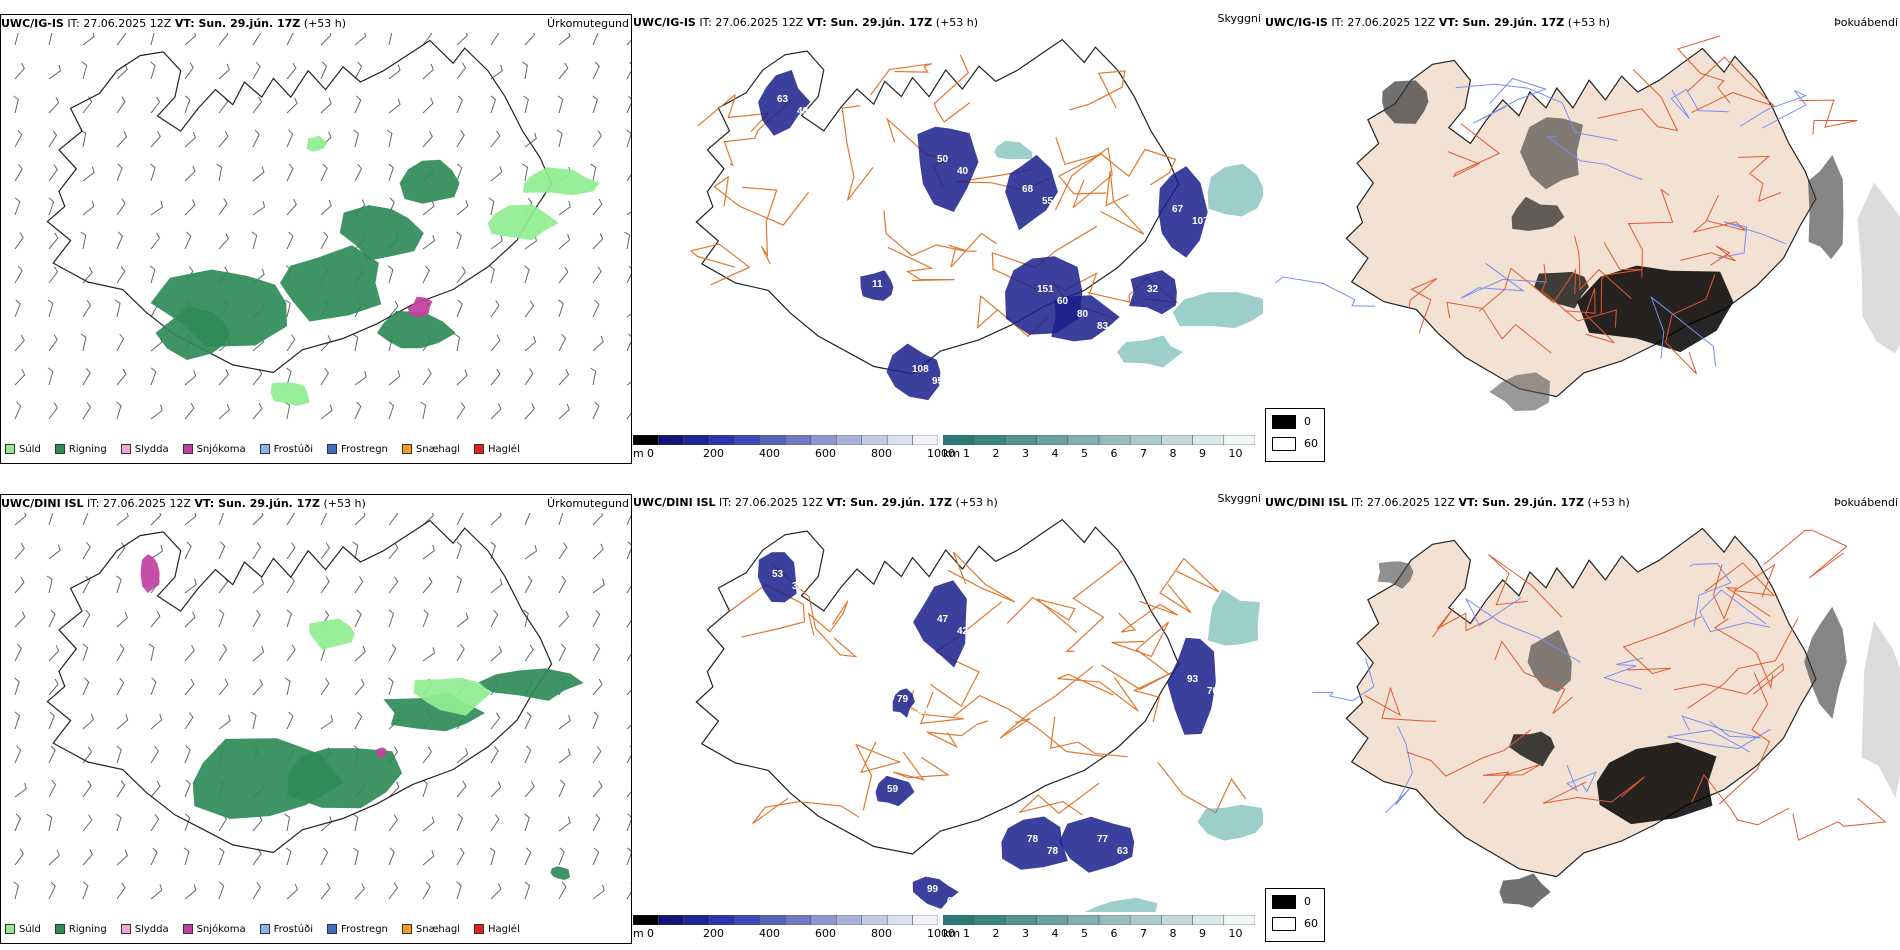  What do you see at coordinates (1866, 502) in the screenshot?
I see `panel-title: Þokuábendi` at bounding box center [1866, 502].